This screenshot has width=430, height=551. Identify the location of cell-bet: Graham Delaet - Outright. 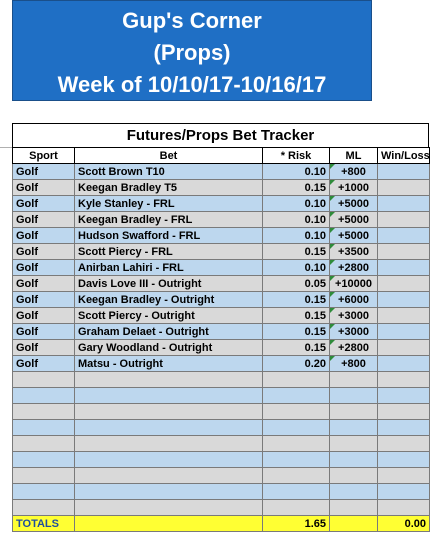
(168, 331).